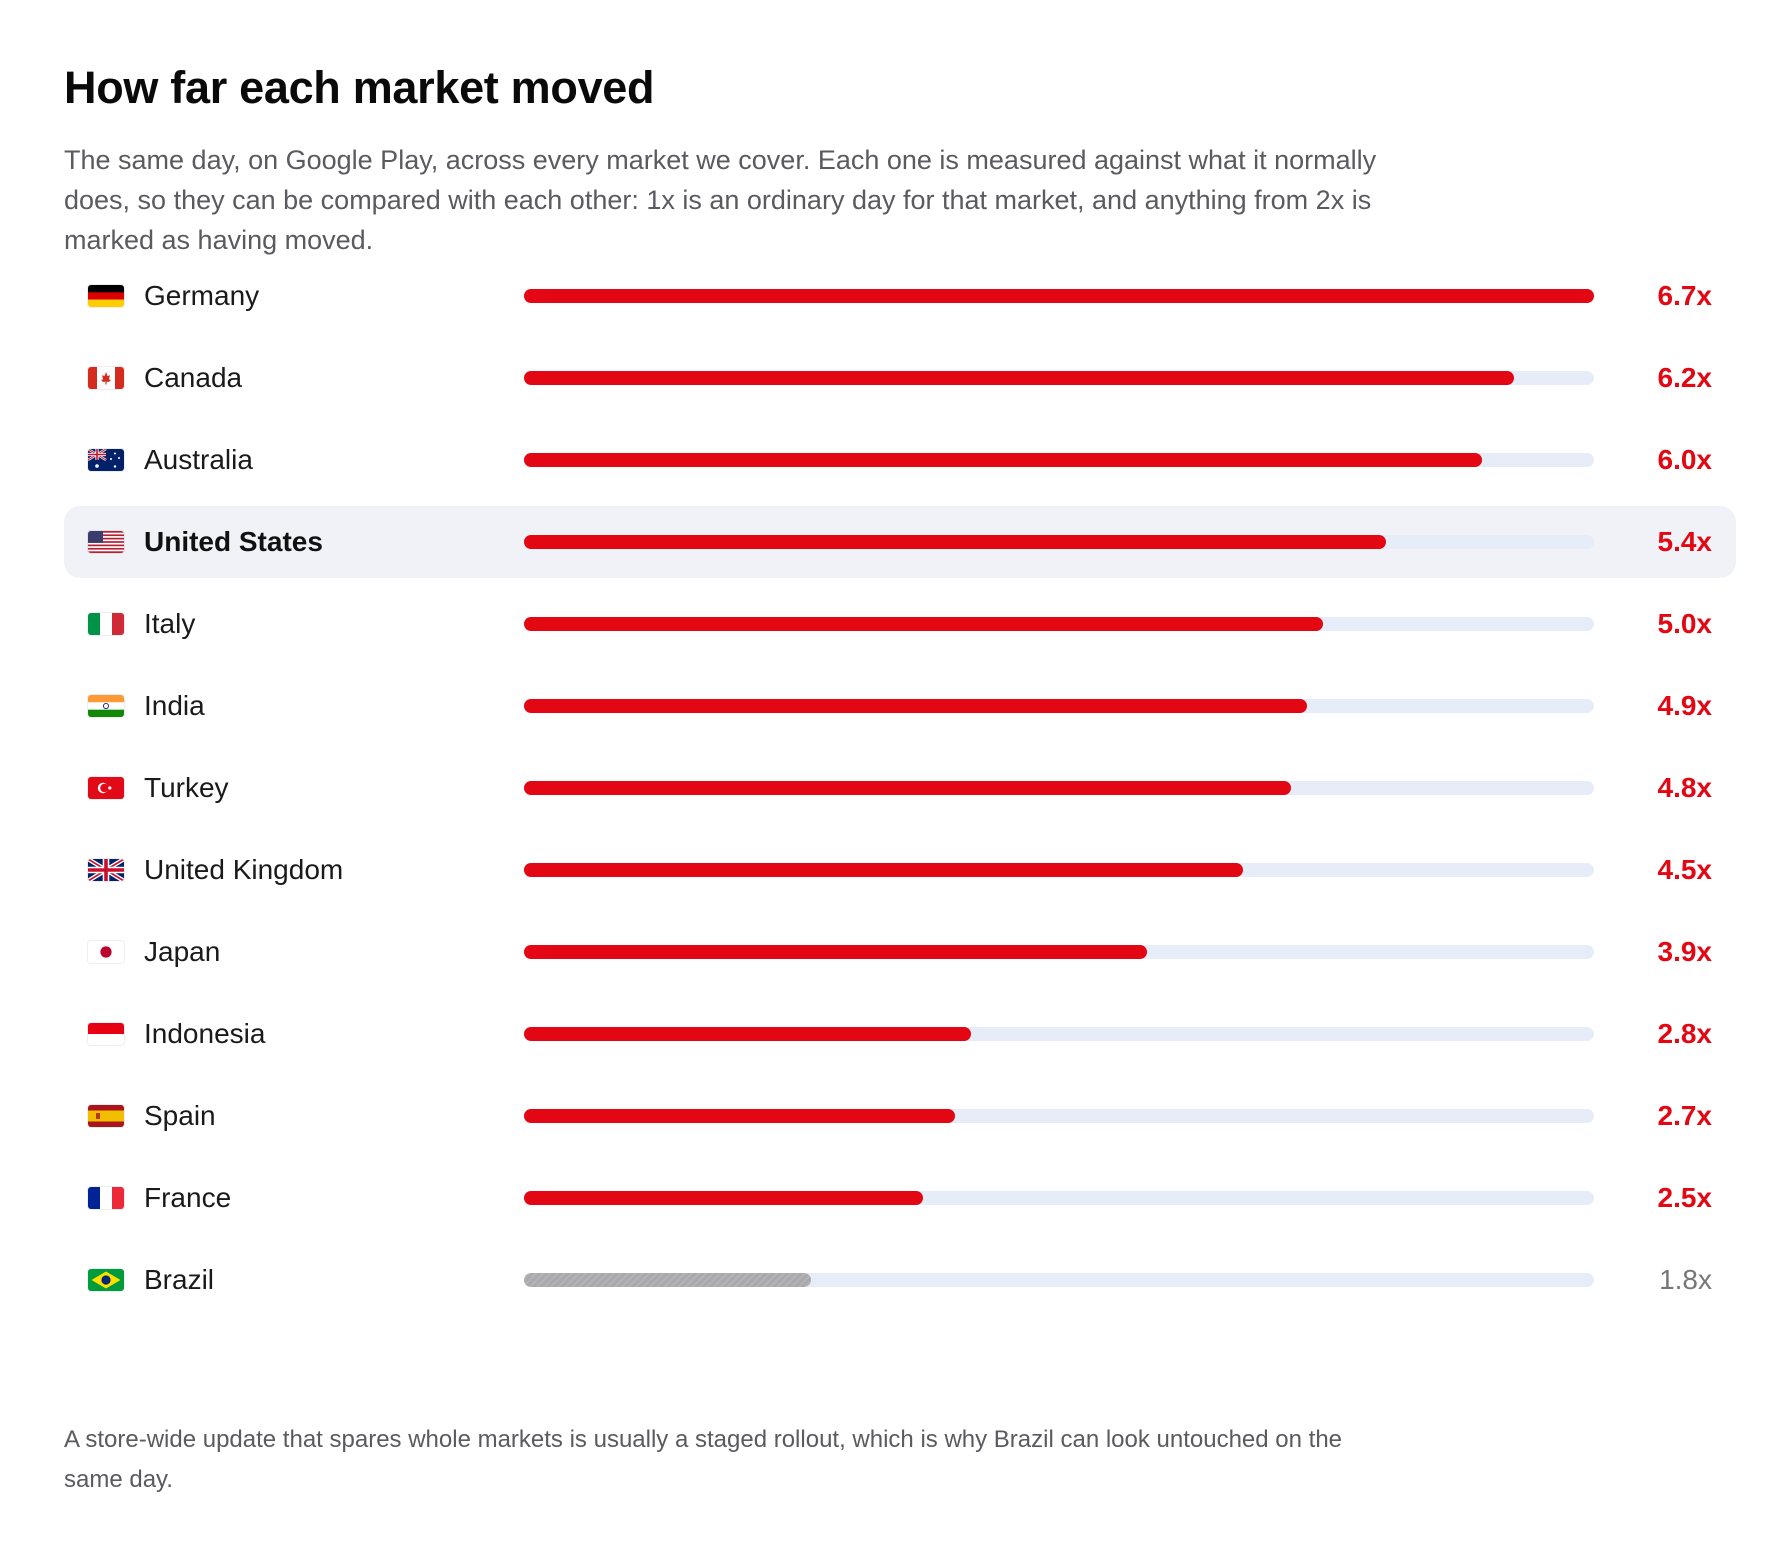 The image size is (1792, 1562). Describe the element at coordinates (106, 1280) in the screenshot. I see `br-flag-icon` at that location.